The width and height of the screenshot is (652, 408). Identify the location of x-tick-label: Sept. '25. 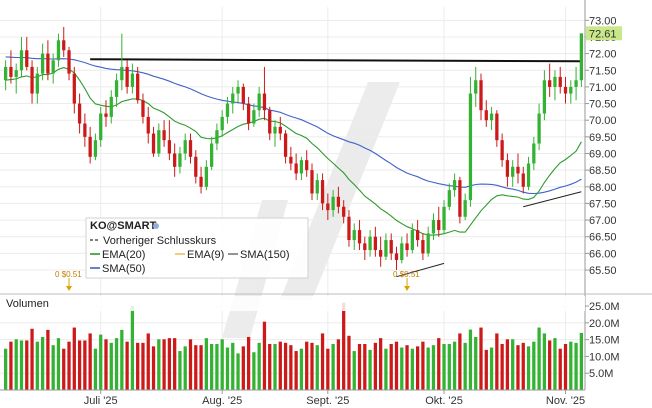
(327, 401).